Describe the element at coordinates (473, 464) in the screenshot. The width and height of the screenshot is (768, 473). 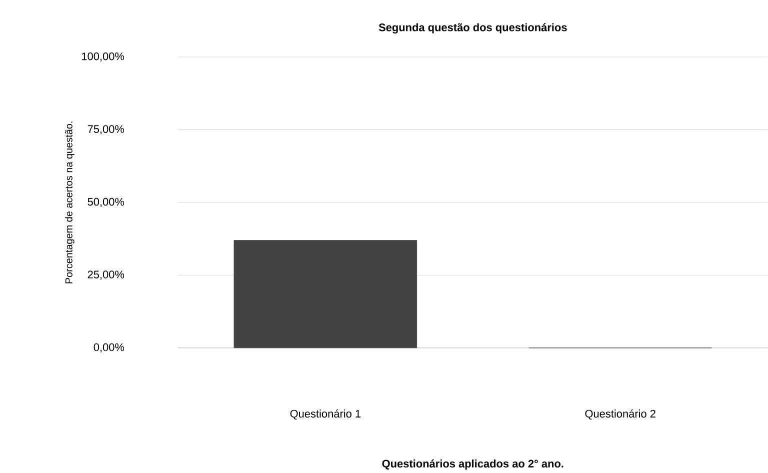
I see `x-axis-title: Questionários aplicados ao 2° ano.` at that location.